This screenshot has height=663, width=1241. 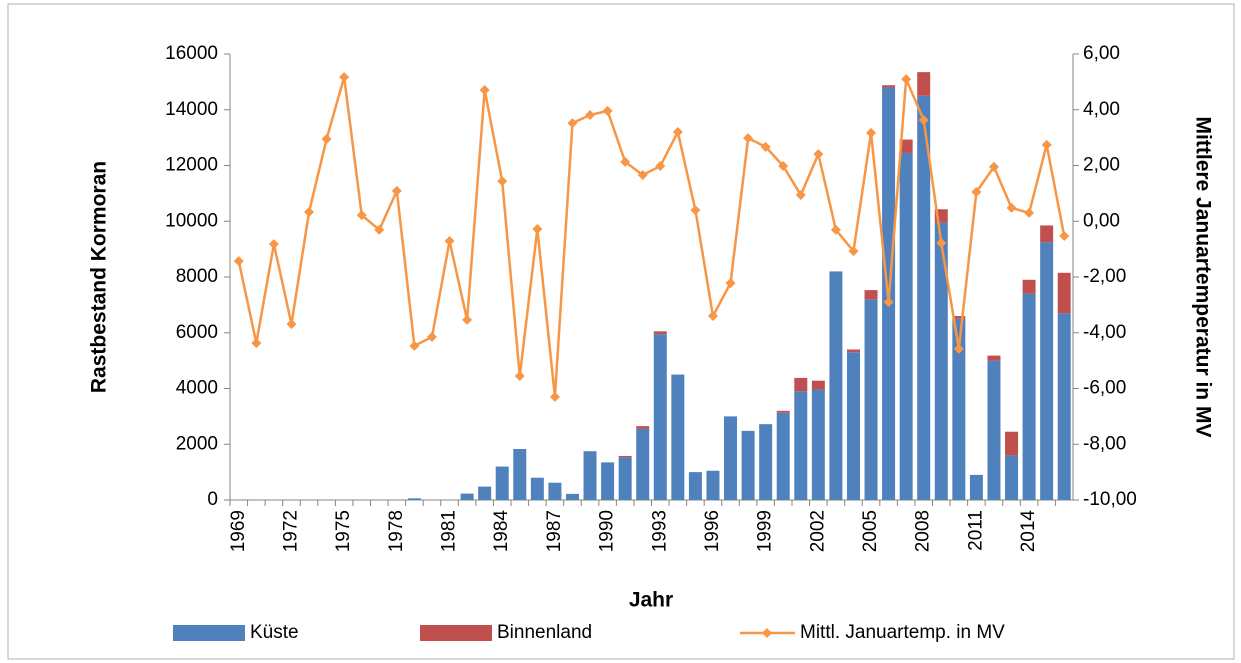 What do you see at coordinates (1202, 277) in the screenshot?
I see `y2-axis-title: Mittlere Januartemperatur in MV` at bounding box center [1202, 277].